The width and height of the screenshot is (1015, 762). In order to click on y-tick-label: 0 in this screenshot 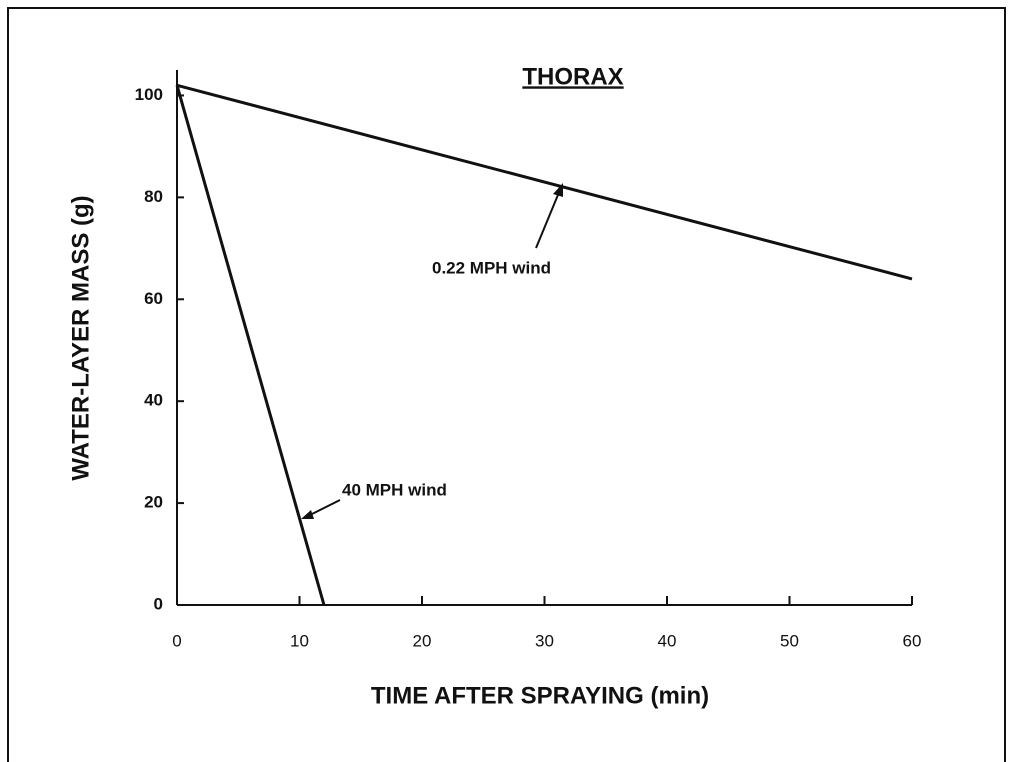, I will do `click(158, 603)`.